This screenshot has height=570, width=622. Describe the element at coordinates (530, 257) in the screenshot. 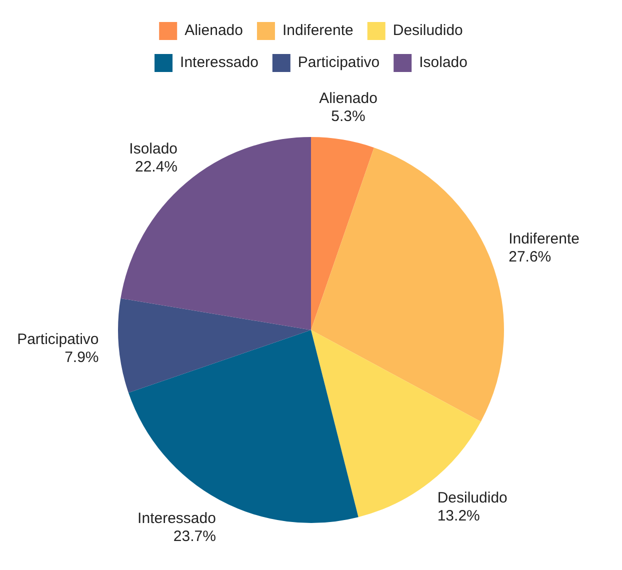

I see `data-label: 27.6%` at that location.